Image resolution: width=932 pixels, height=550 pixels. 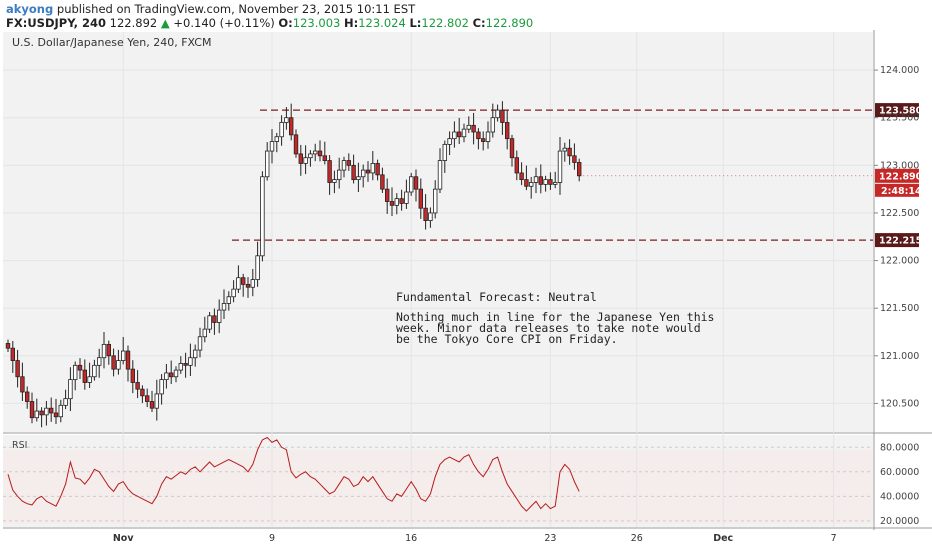 What do you see at coordinates (723, 538) in the screenshot?
I see `time-tick-label: Dec` at bounding box center [723, 538].